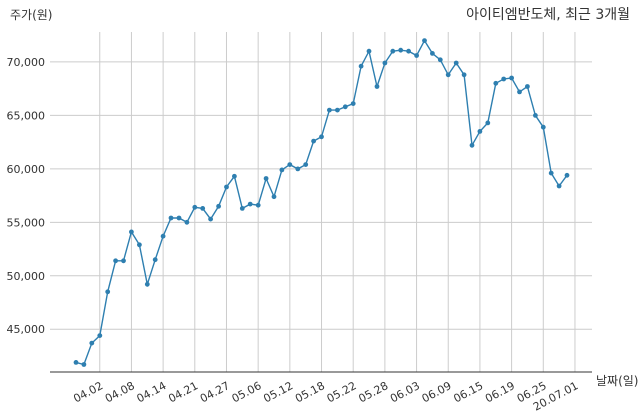 The height and width of the screenshot is (414, 640). What do you see at coordinates (405, 392) in the screenshot?
I see `x-tick-label: 06.03` at bounding box center [405, 392].